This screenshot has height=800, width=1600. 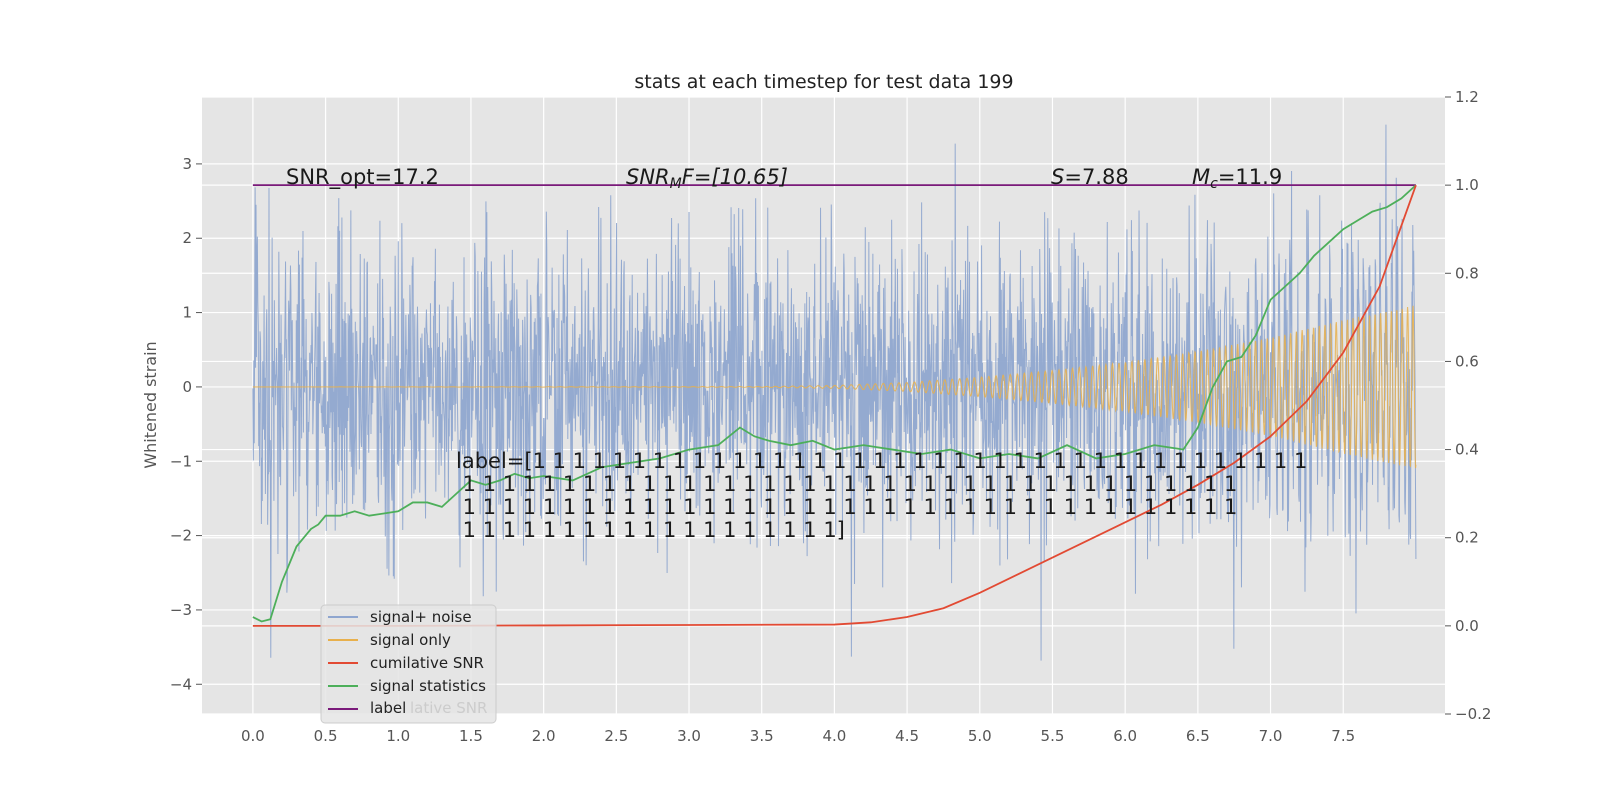 What do you see at coordinates (326, 736) in the screenshot?
I see `x-tick-label: 0.5` at bounding box center [326, 736].